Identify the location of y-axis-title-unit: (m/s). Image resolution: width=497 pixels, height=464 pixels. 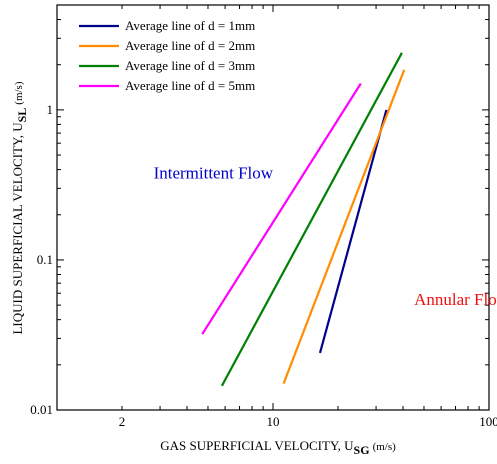
(19, 93).